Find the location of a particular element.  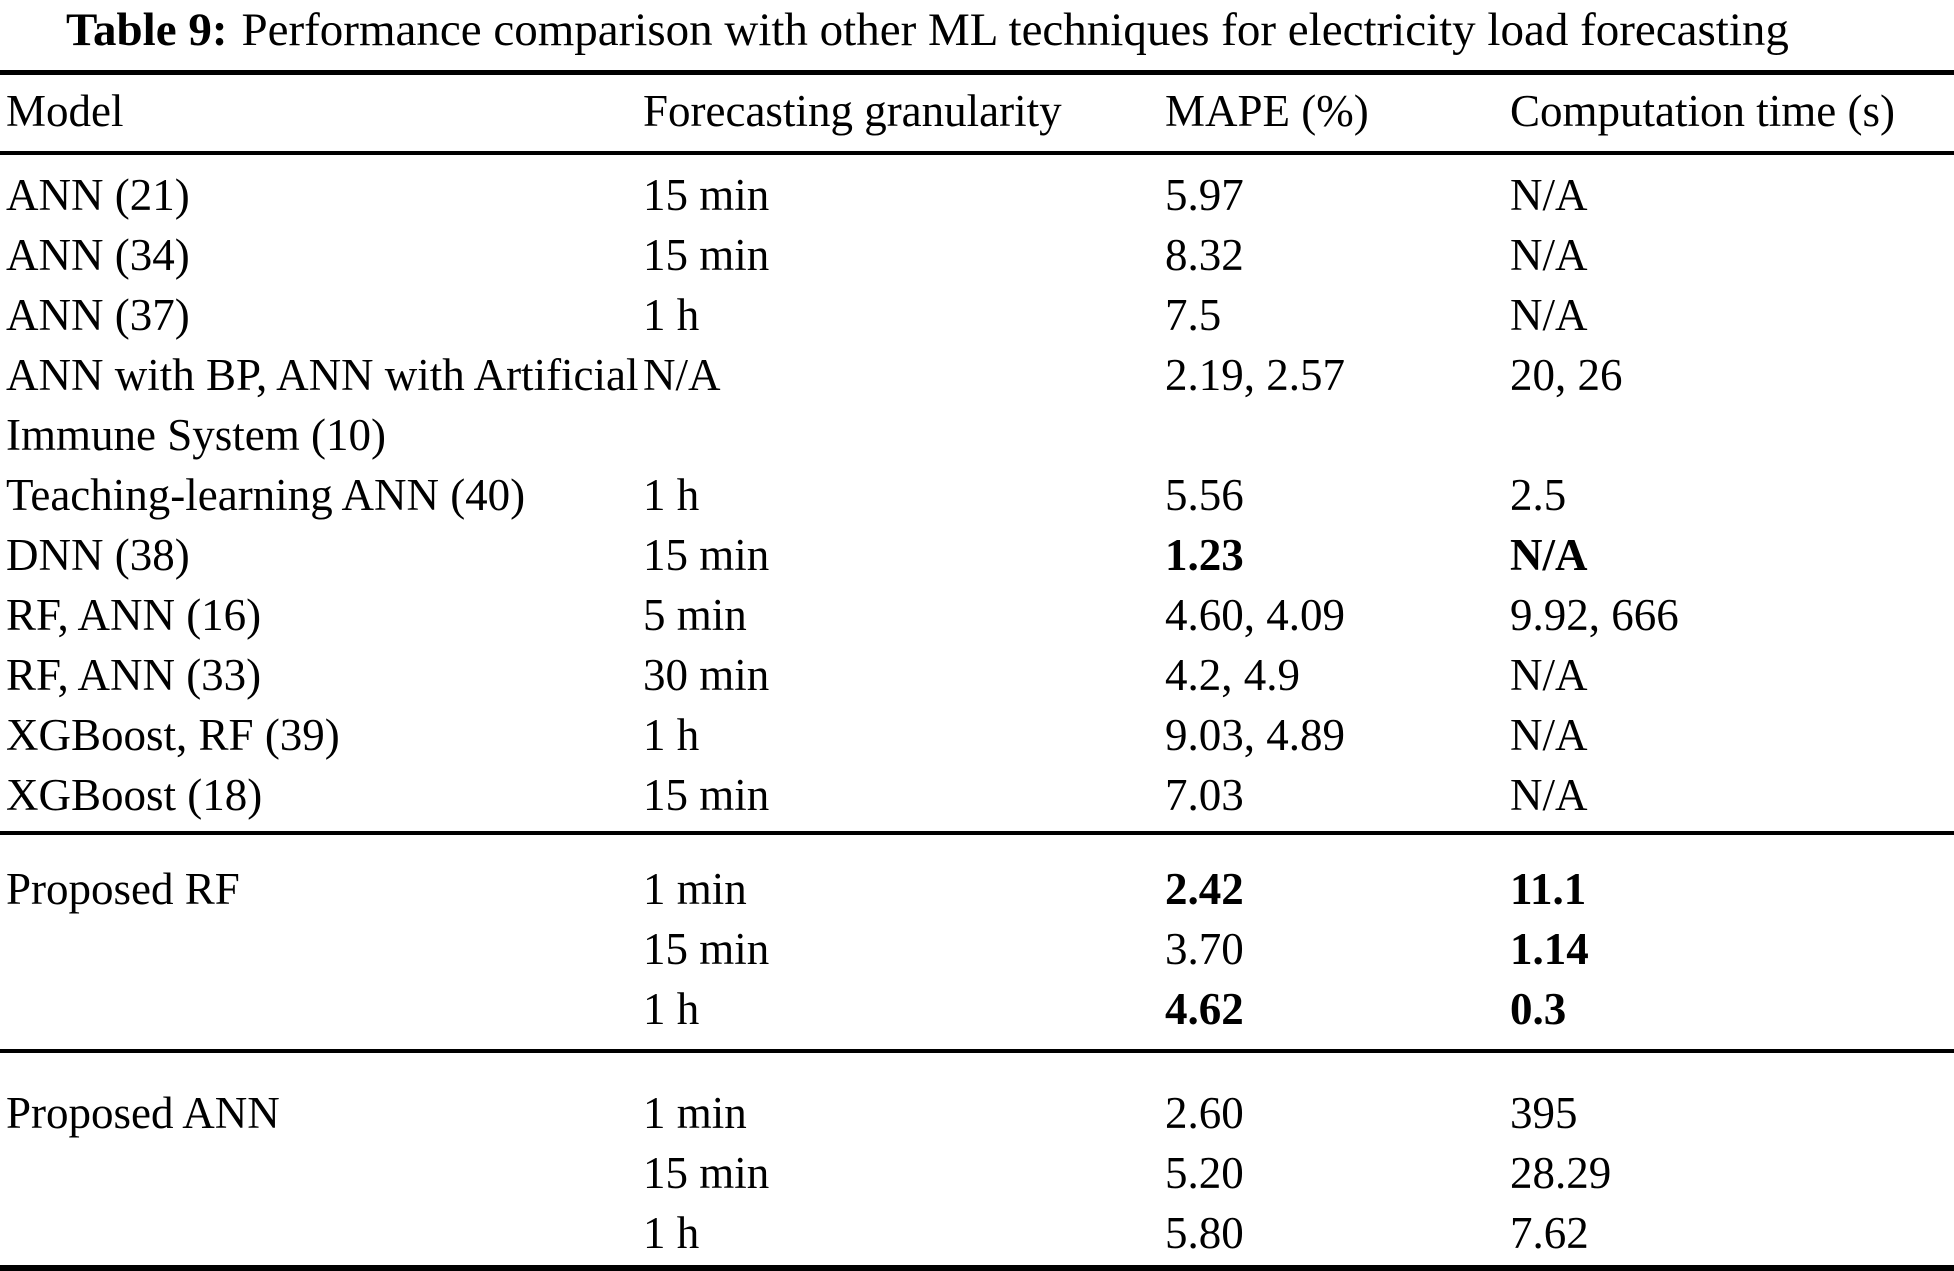

cell-mape: 4.2, 4.9 is located at coordinates (1232, 675).